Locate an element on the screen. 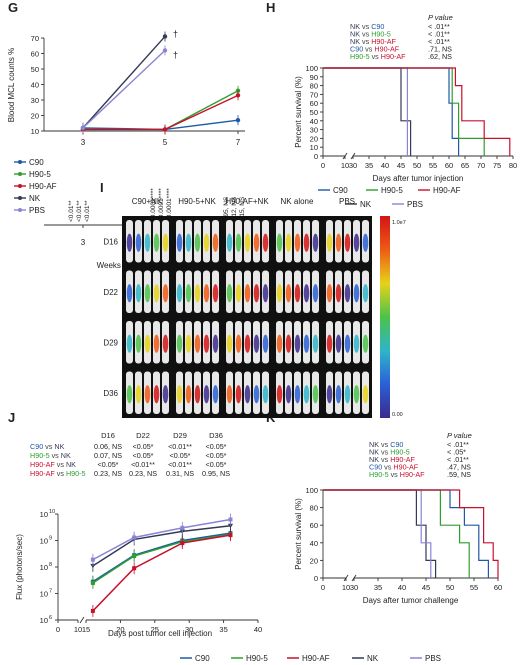 This screenshot has height=665, width=520. K-ptable-row: NK vs C90 is located at coordinates (386, 444).